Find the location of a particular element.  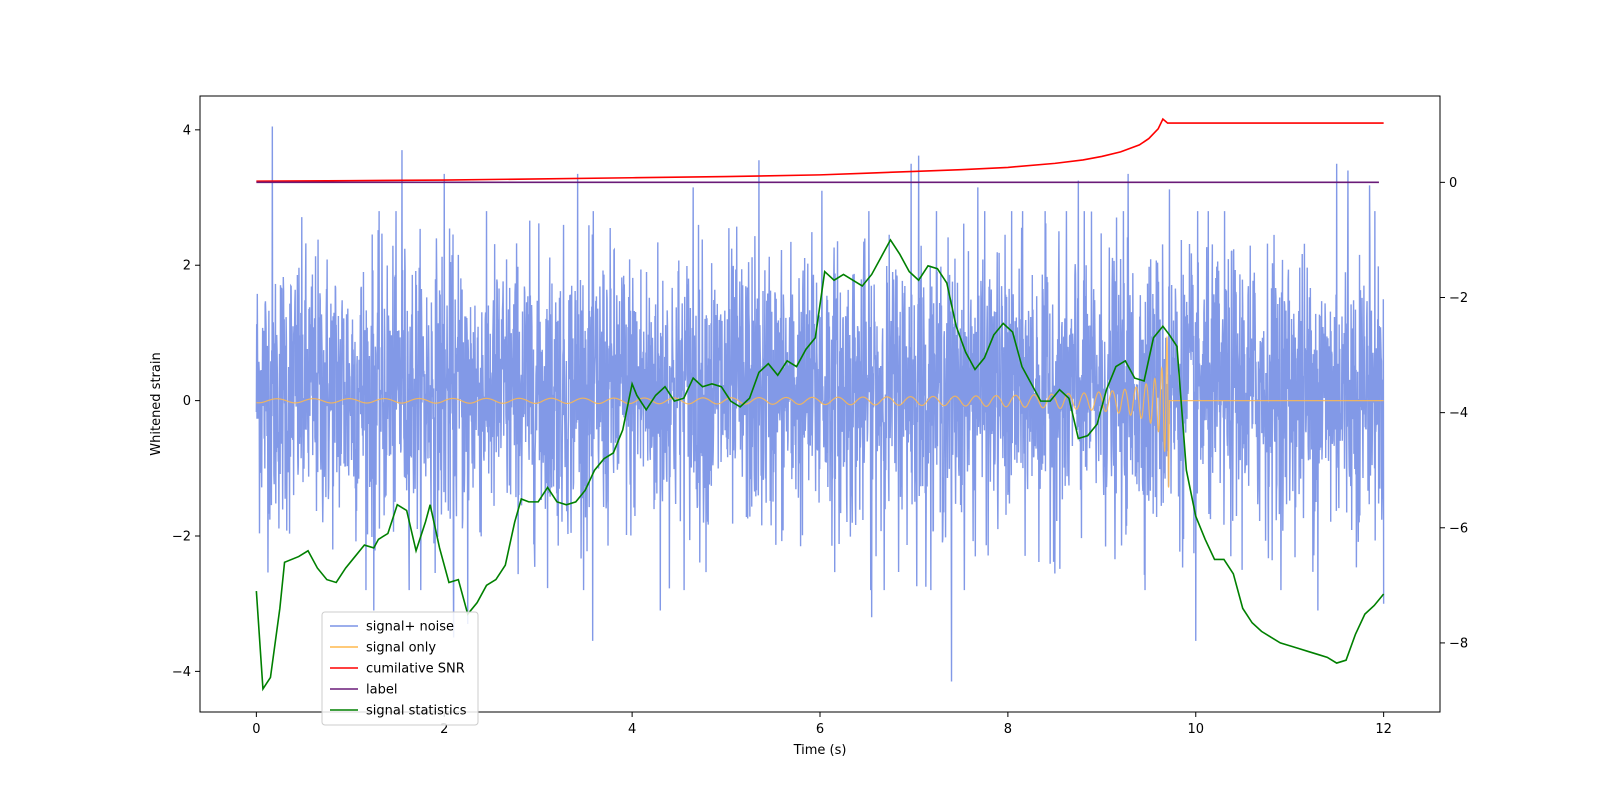

y2-tick-label: 0 is located at coordinates (1453, 183).